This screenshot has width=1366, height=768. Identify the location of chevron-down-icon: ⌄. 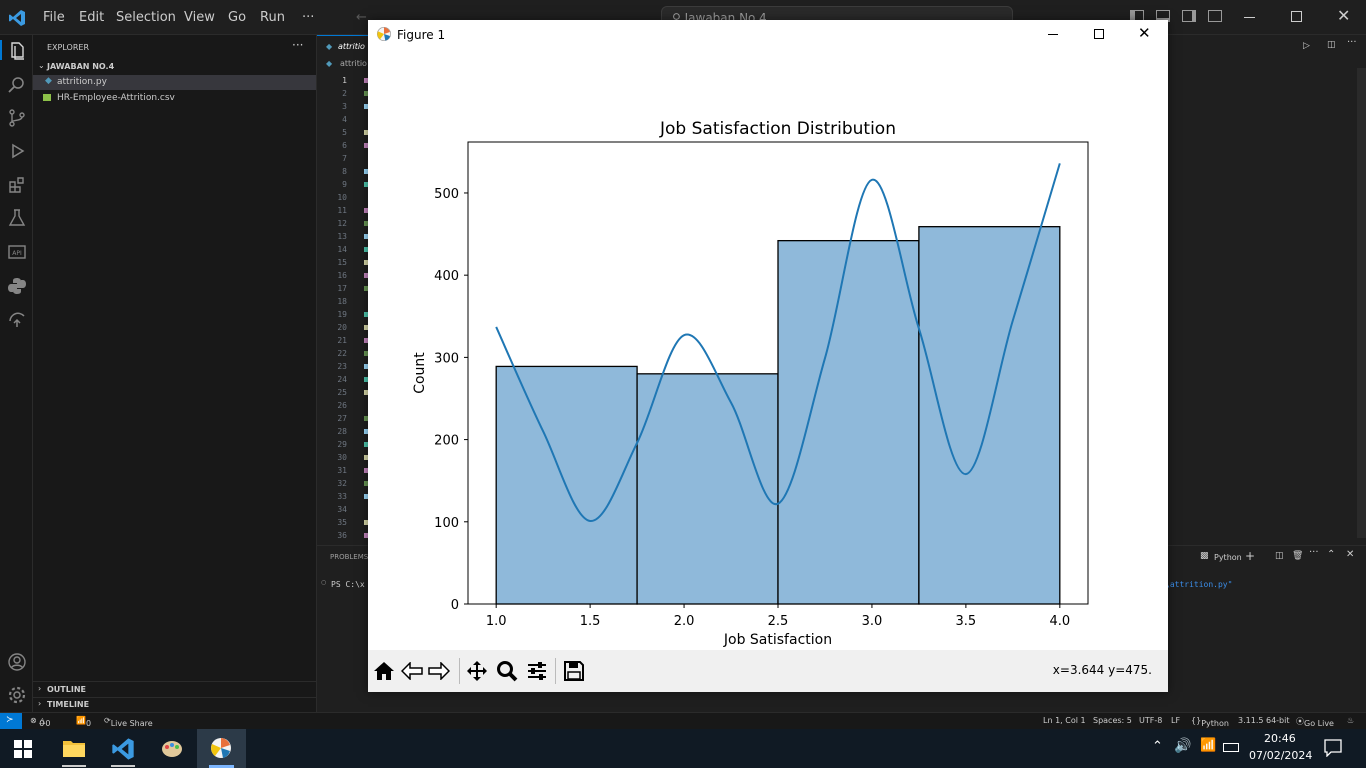
(41, 65).